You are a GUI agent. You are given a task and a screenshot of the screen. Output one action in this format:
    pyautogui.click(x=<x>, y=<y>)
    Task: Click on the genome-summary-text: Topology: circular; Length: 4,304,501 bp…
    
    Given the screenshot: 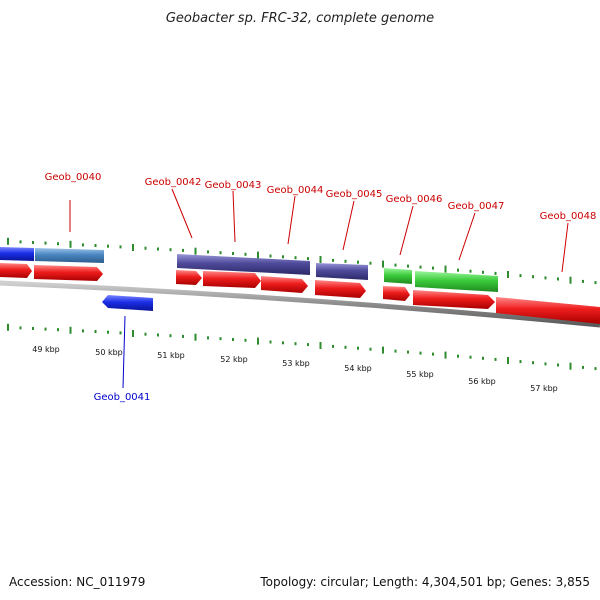 What is the action you would take?
    pyautogui.click(x=424, y=582)
    